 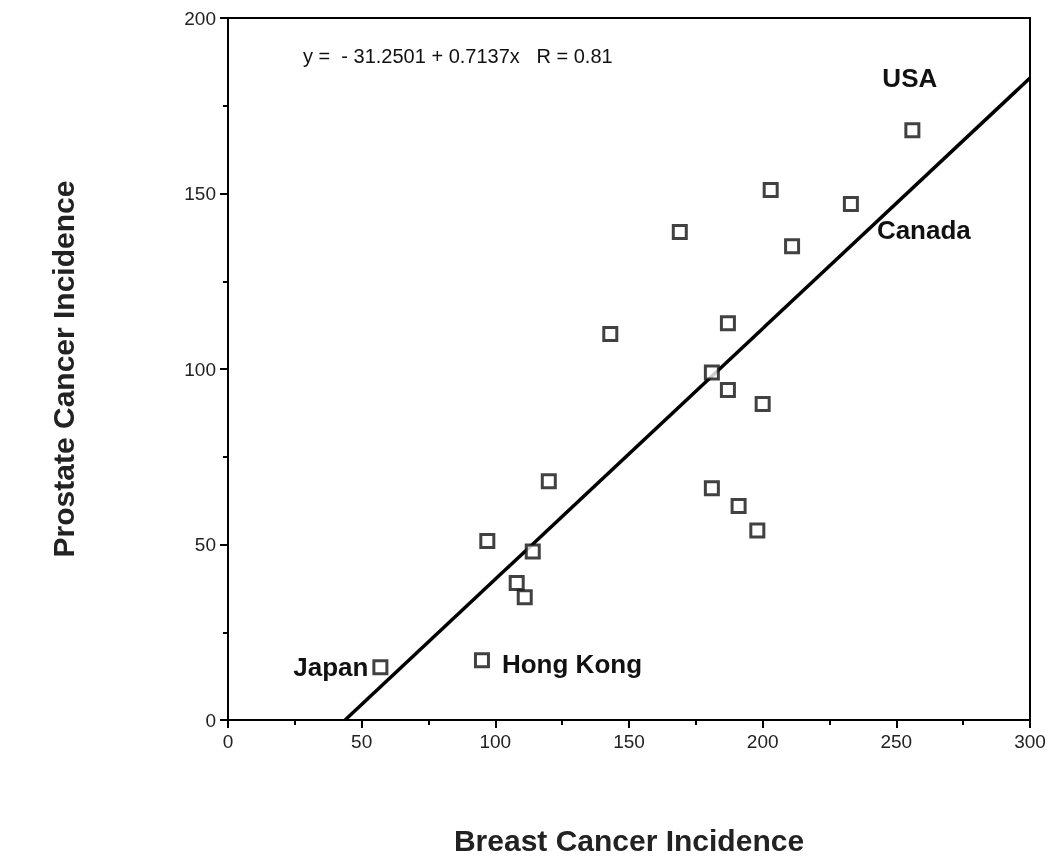 What do you see at coordinates (331, 667) in the screenshot?
I see `annotation: Japan` at bounding box center [331, 667].